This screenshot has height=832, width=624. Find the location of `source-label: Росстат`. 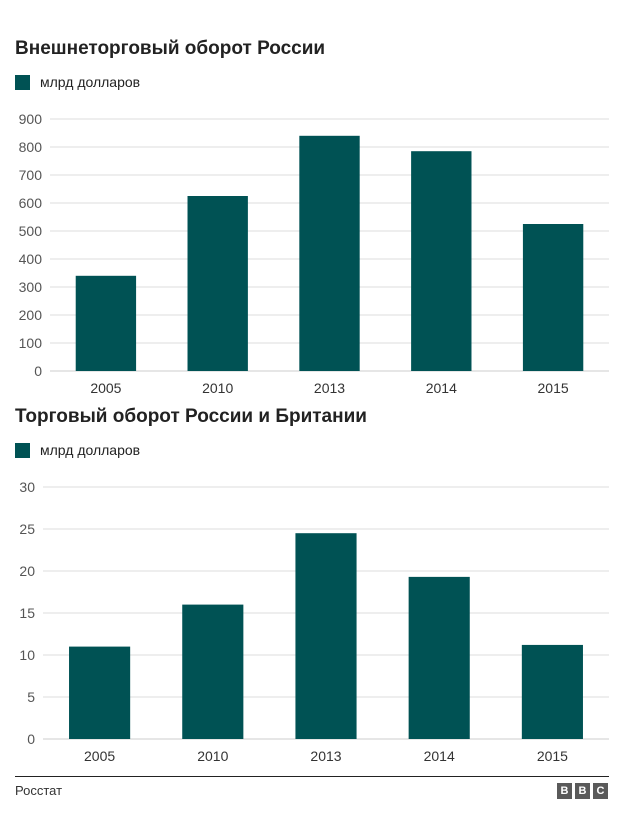

source-label: Росстат is located at coordinates (39, 790).